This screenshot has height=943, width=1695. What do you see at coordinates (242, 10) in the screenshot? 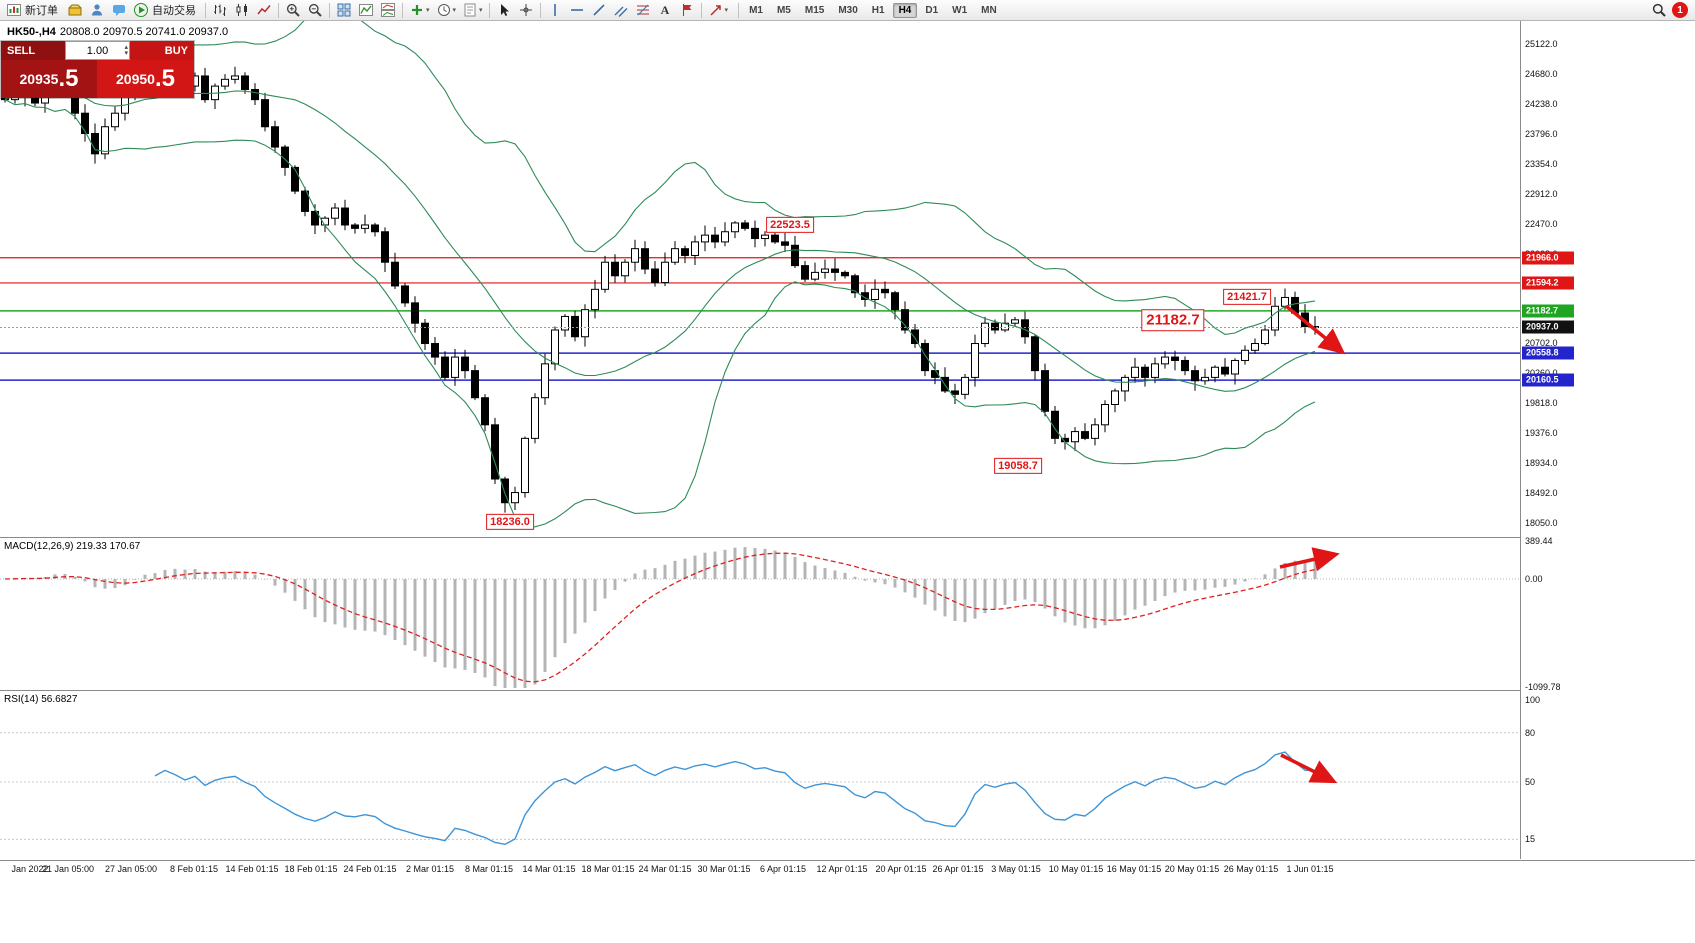
I see `candlestick-chart-button` at bounding box center [242, 10].